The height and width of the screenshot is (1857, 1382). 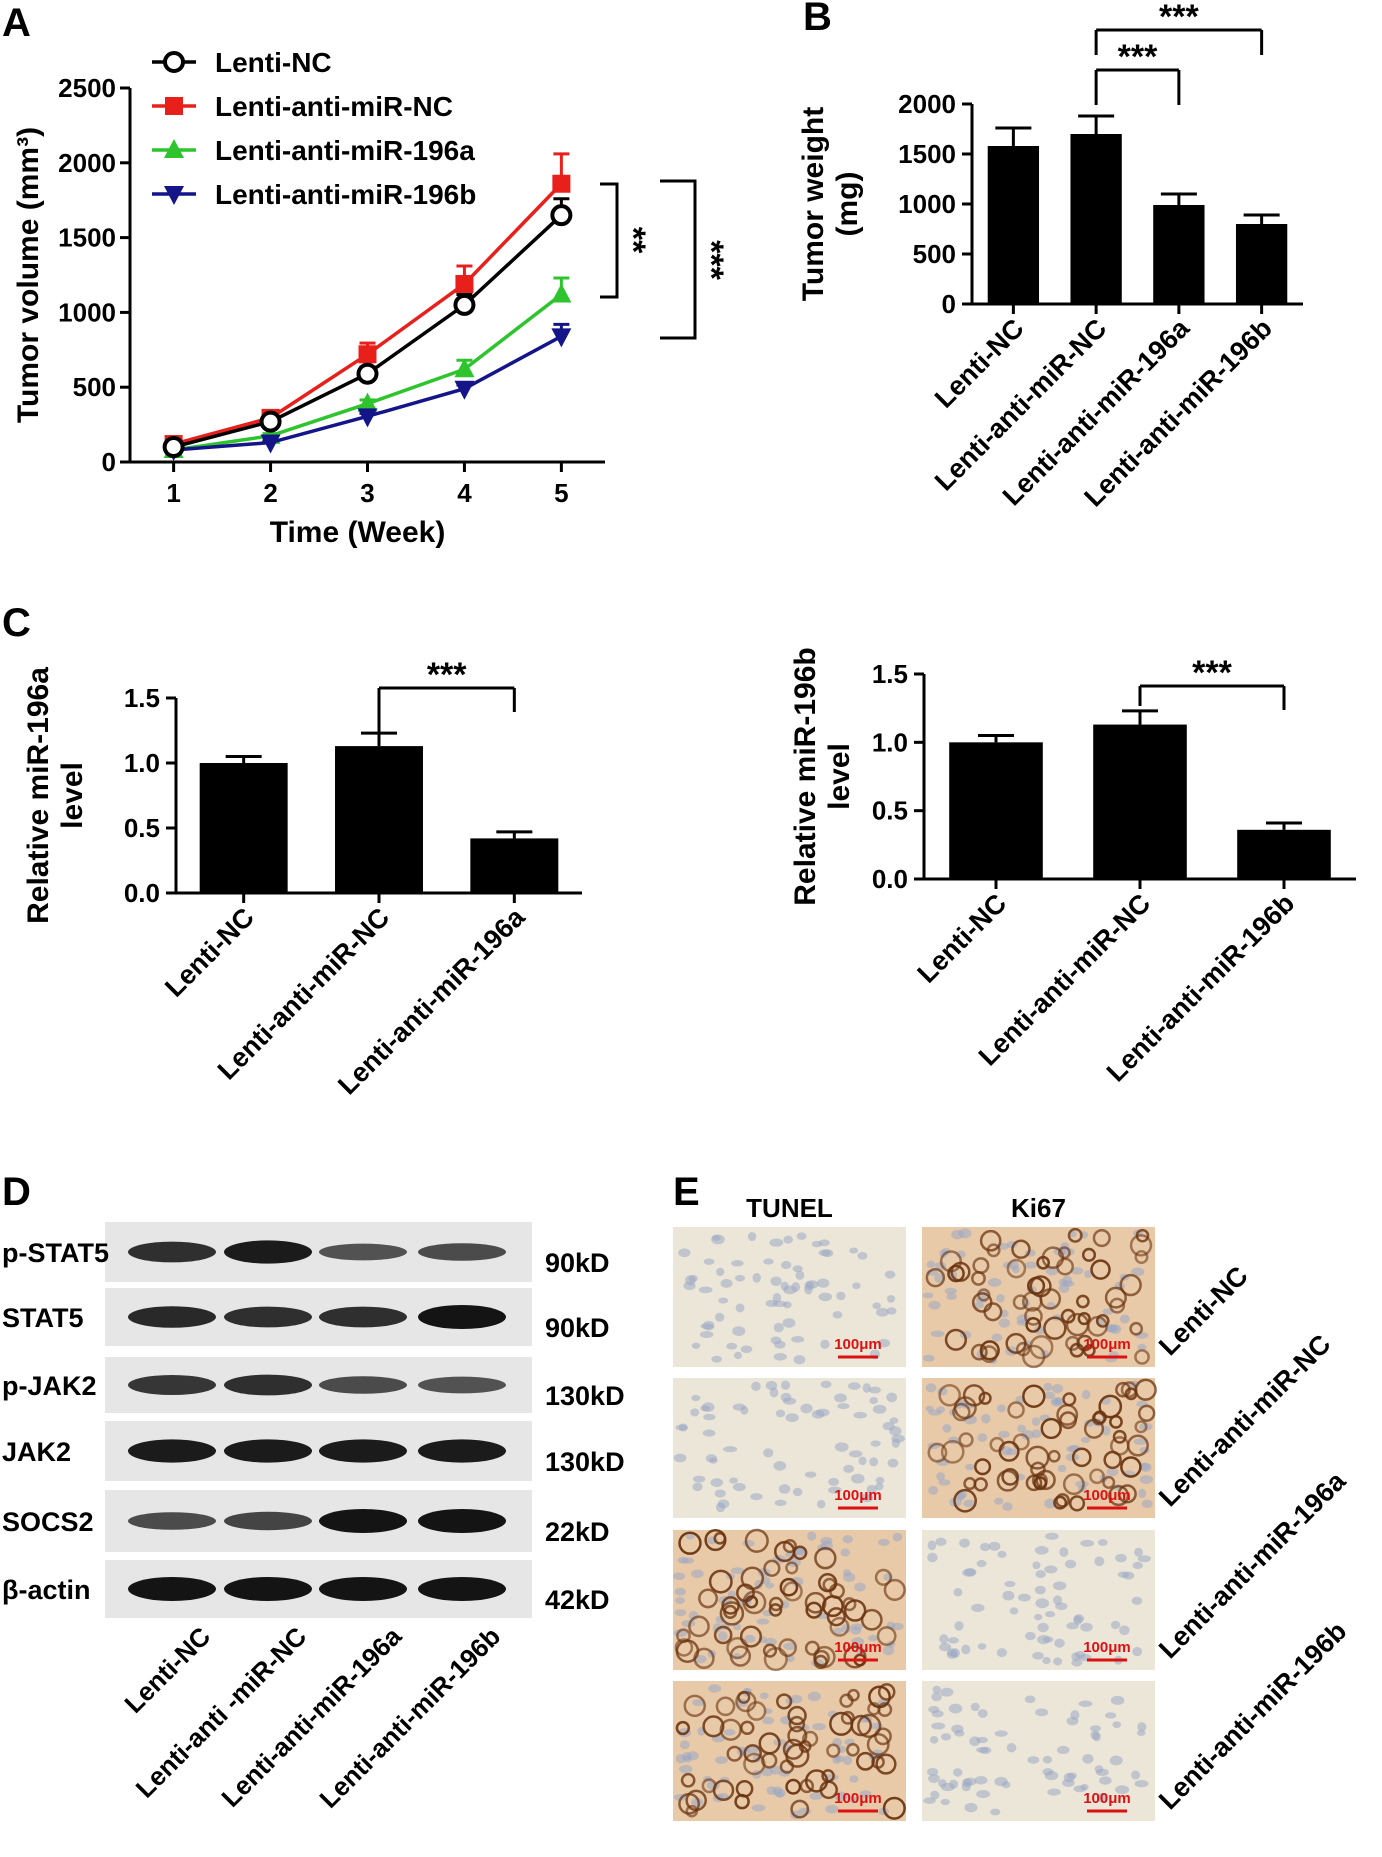 What do you see at coordinates (577, 1263) in the screenshot?
I see `molecular-weight-label: 90kD` at bounding box center [577, 1263].